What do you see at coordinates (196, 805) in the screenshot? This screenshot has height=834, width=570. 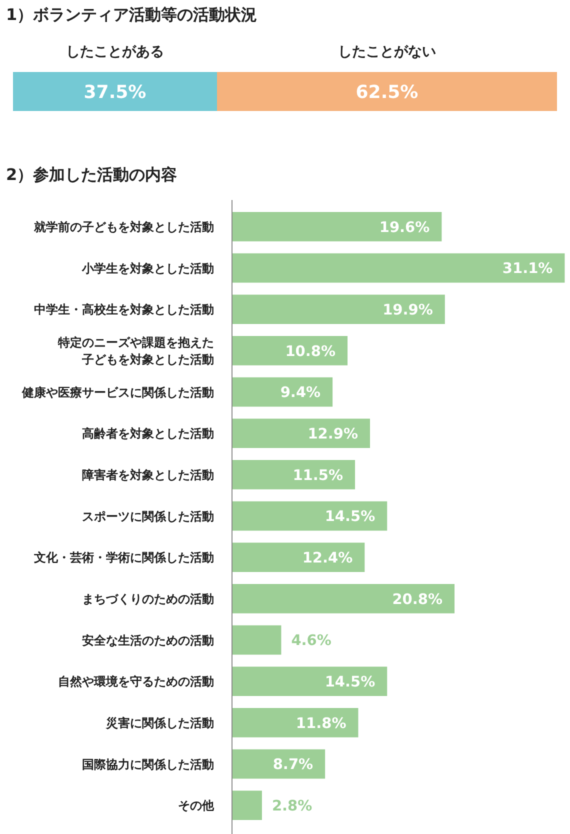 I see `y-tick-label: その他` at bounding box center [196, 805].